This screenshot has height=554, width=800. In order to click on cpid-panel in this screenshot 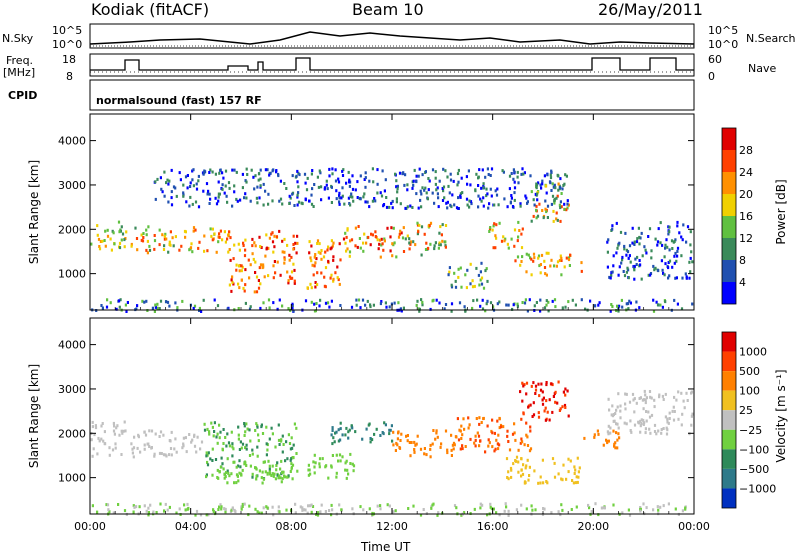, I will do `click(392, 95)`.